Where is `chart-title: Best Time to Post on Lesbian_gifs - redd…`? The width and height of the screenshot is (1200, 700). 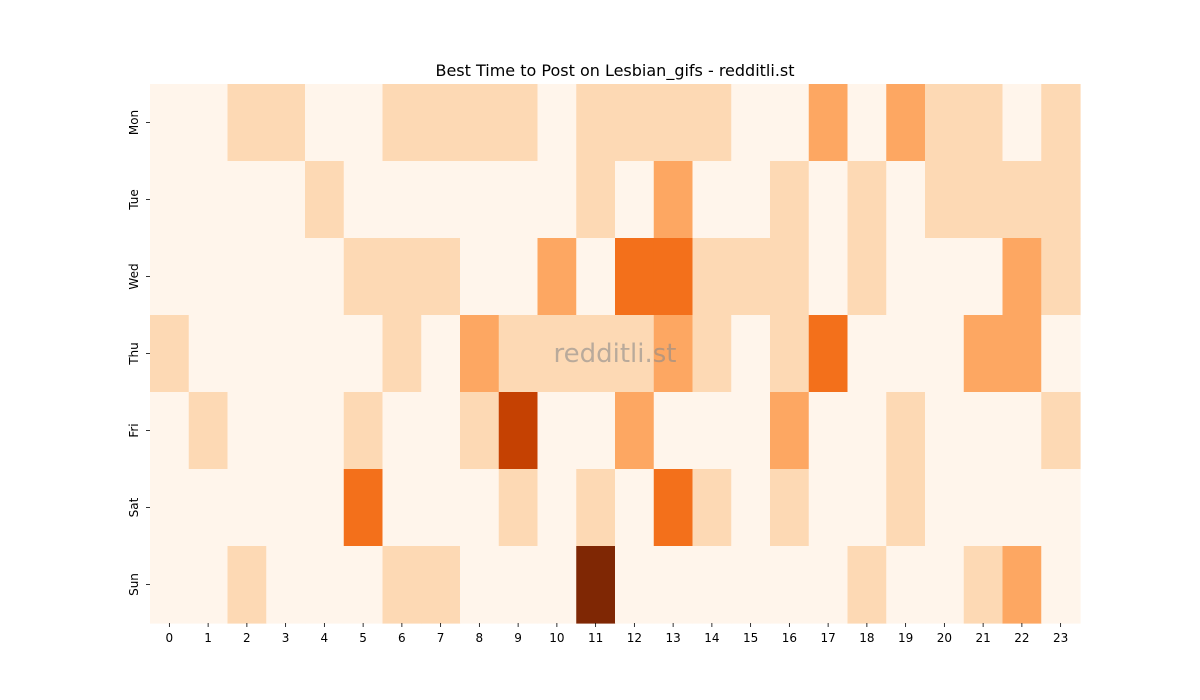
chart-title: Best Time to Post on Lesbian_gifs - redd… is located at coordinates (614, 71).